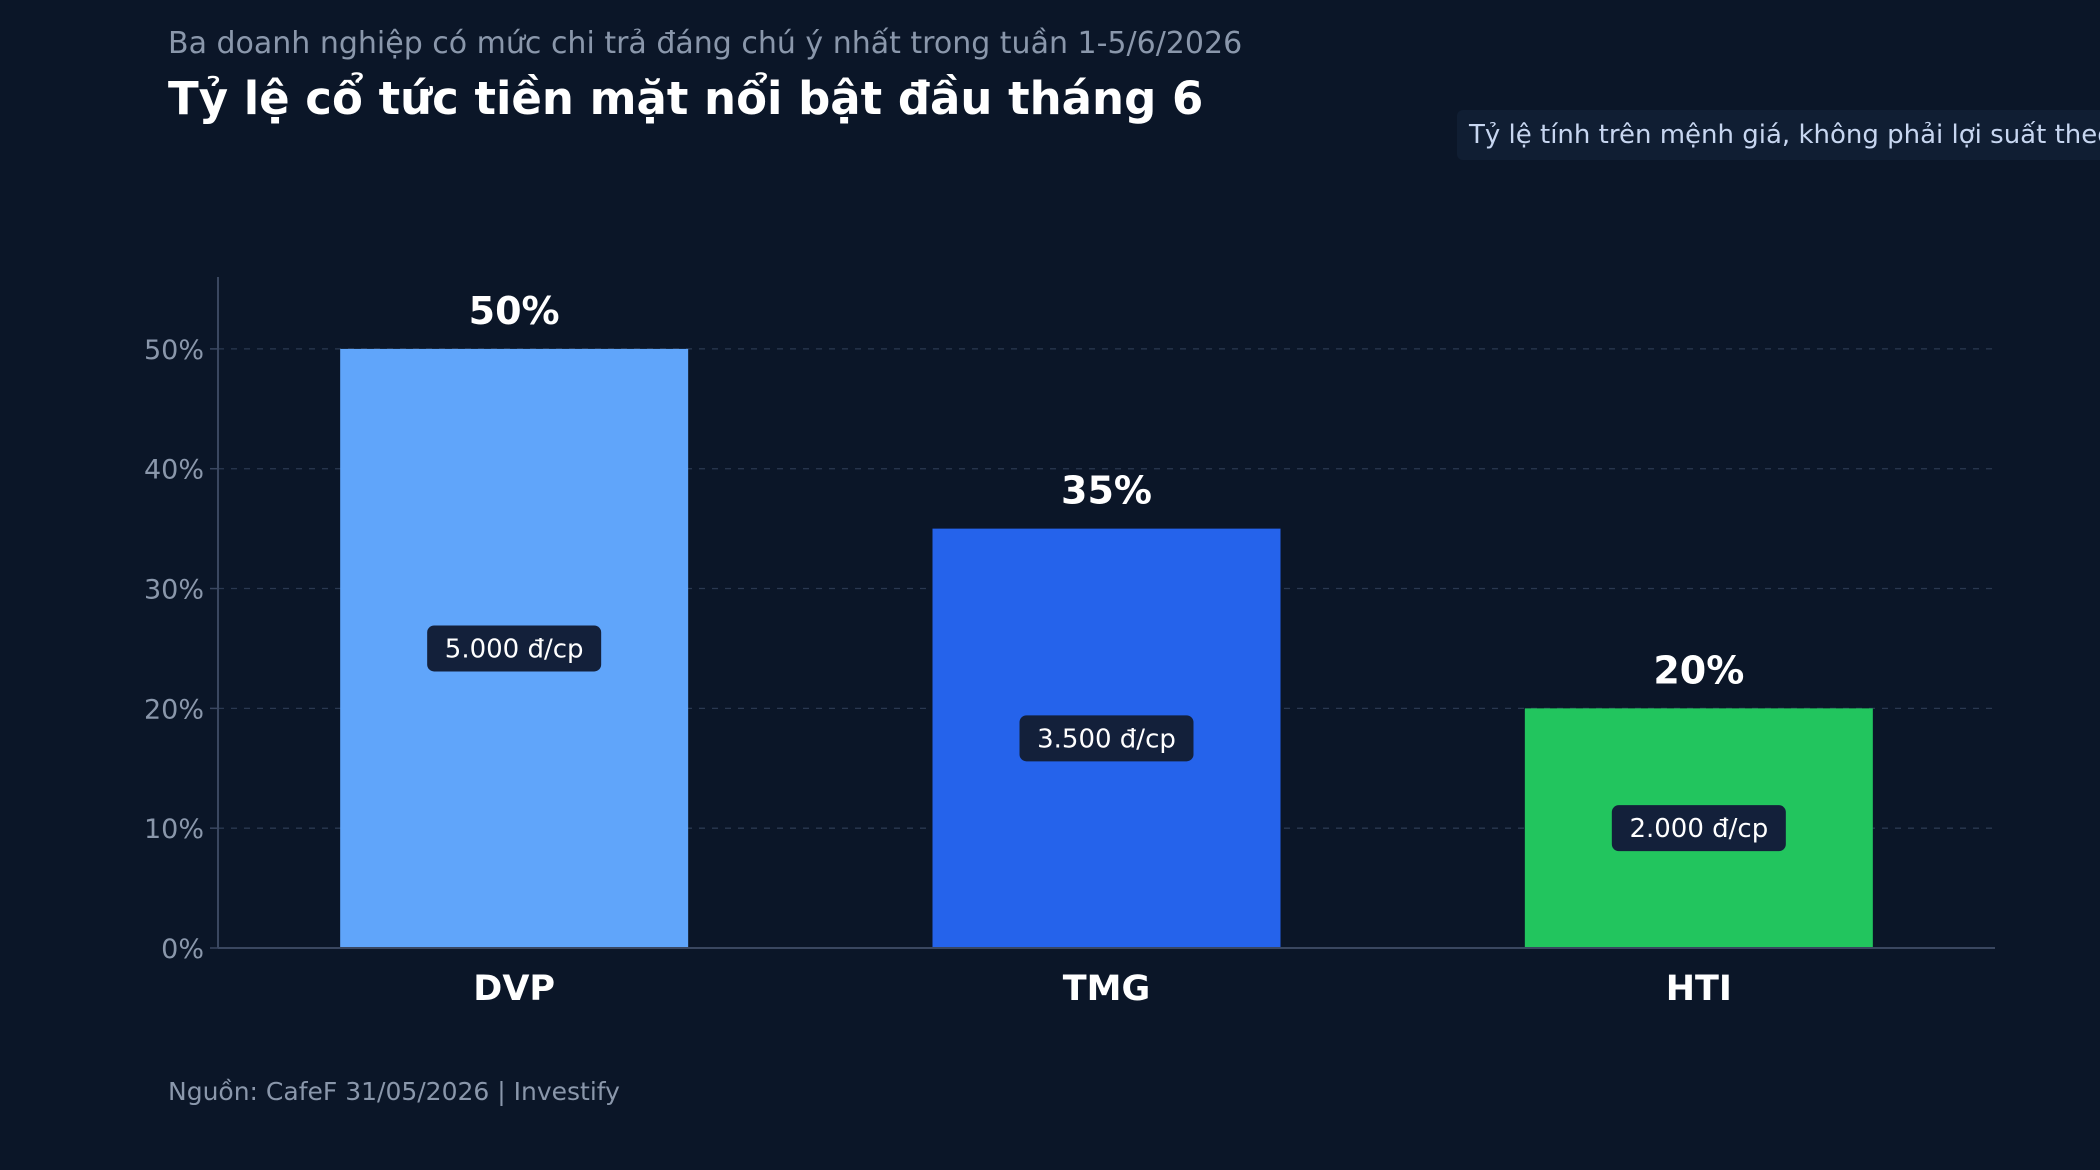 This screenshot has width=2100, height=1170. I want to click on x-tick-label: TMG, so click(1106, 989).